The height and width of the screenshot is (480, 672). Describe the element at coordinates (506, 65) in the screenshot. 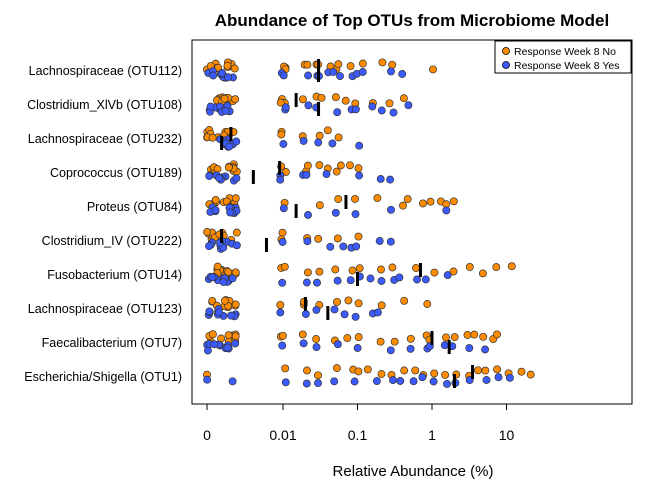

I see `legend-swatch-yes` at that location.